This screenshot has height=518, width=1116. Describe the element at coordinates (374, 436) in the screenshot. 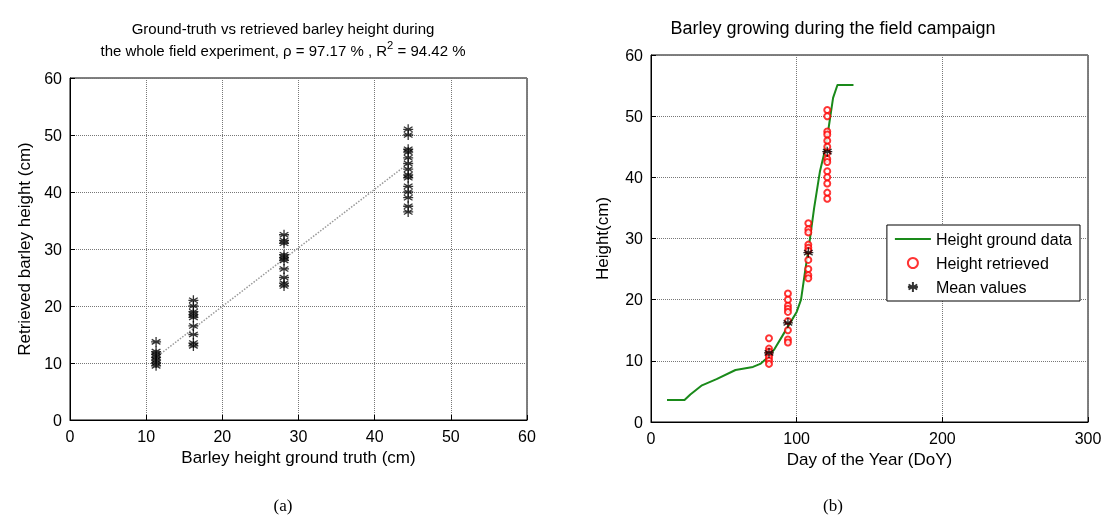

I see `x-tick-label: 40` at that location.